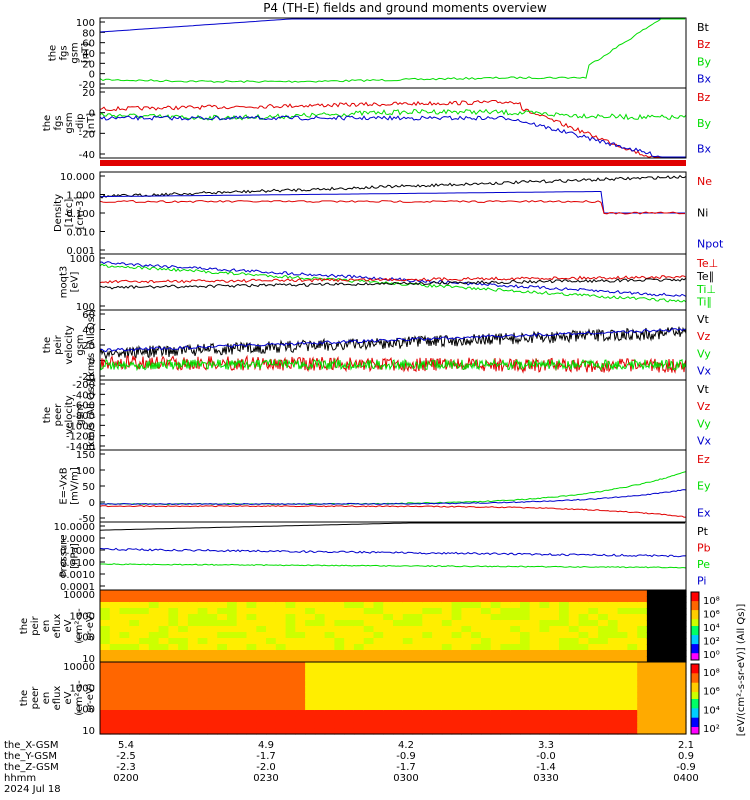 The height and width of the screenshot is (800, 750). What do you see at coordinates (75, 556) in the screenshot?
I see `ylabel-line: [nPa]` at bounding box center [75, 556].